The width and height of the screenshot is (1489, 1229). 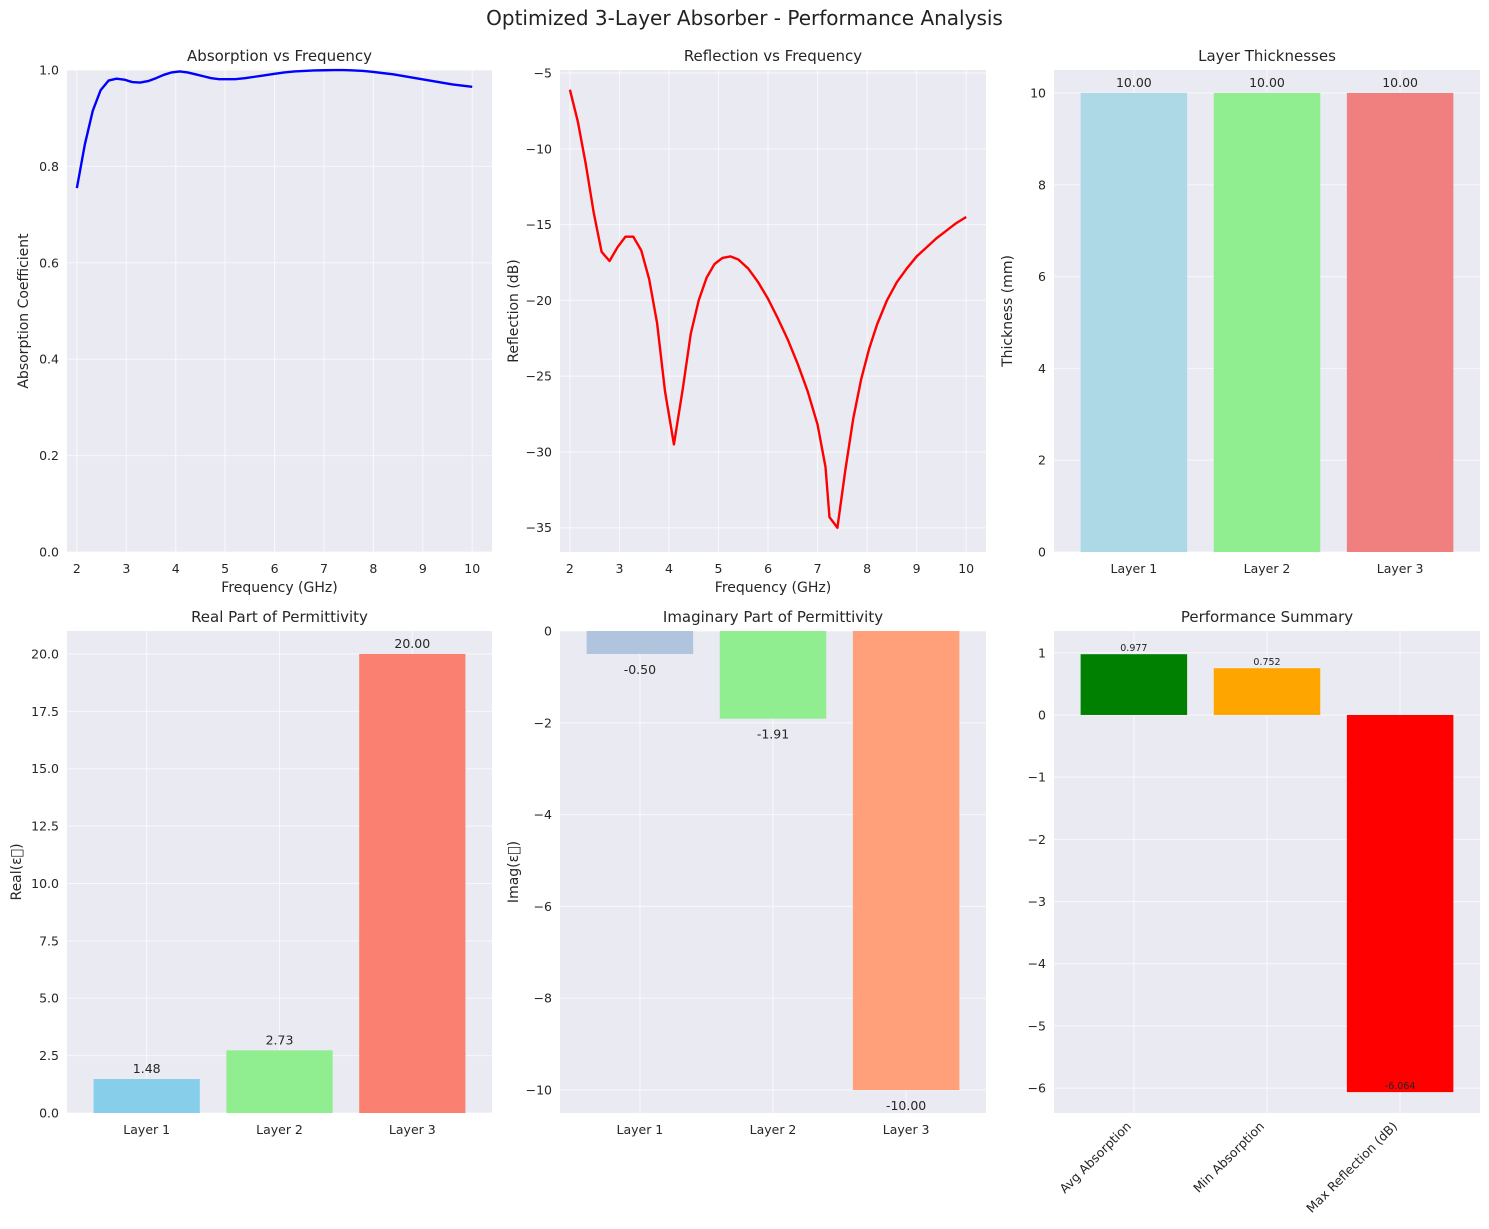 What do you see at coordinates (719, 568) in the screenshot?
I see `x-tick-label: 5` at bounding box center [719, 568].